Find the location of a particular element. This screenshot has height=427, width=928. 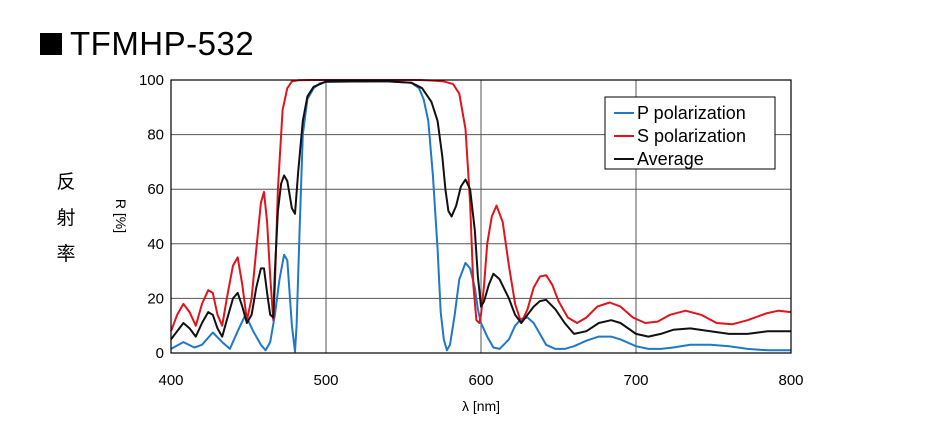

title-block: TFMHP-532 is located at coordinates (147, 44).